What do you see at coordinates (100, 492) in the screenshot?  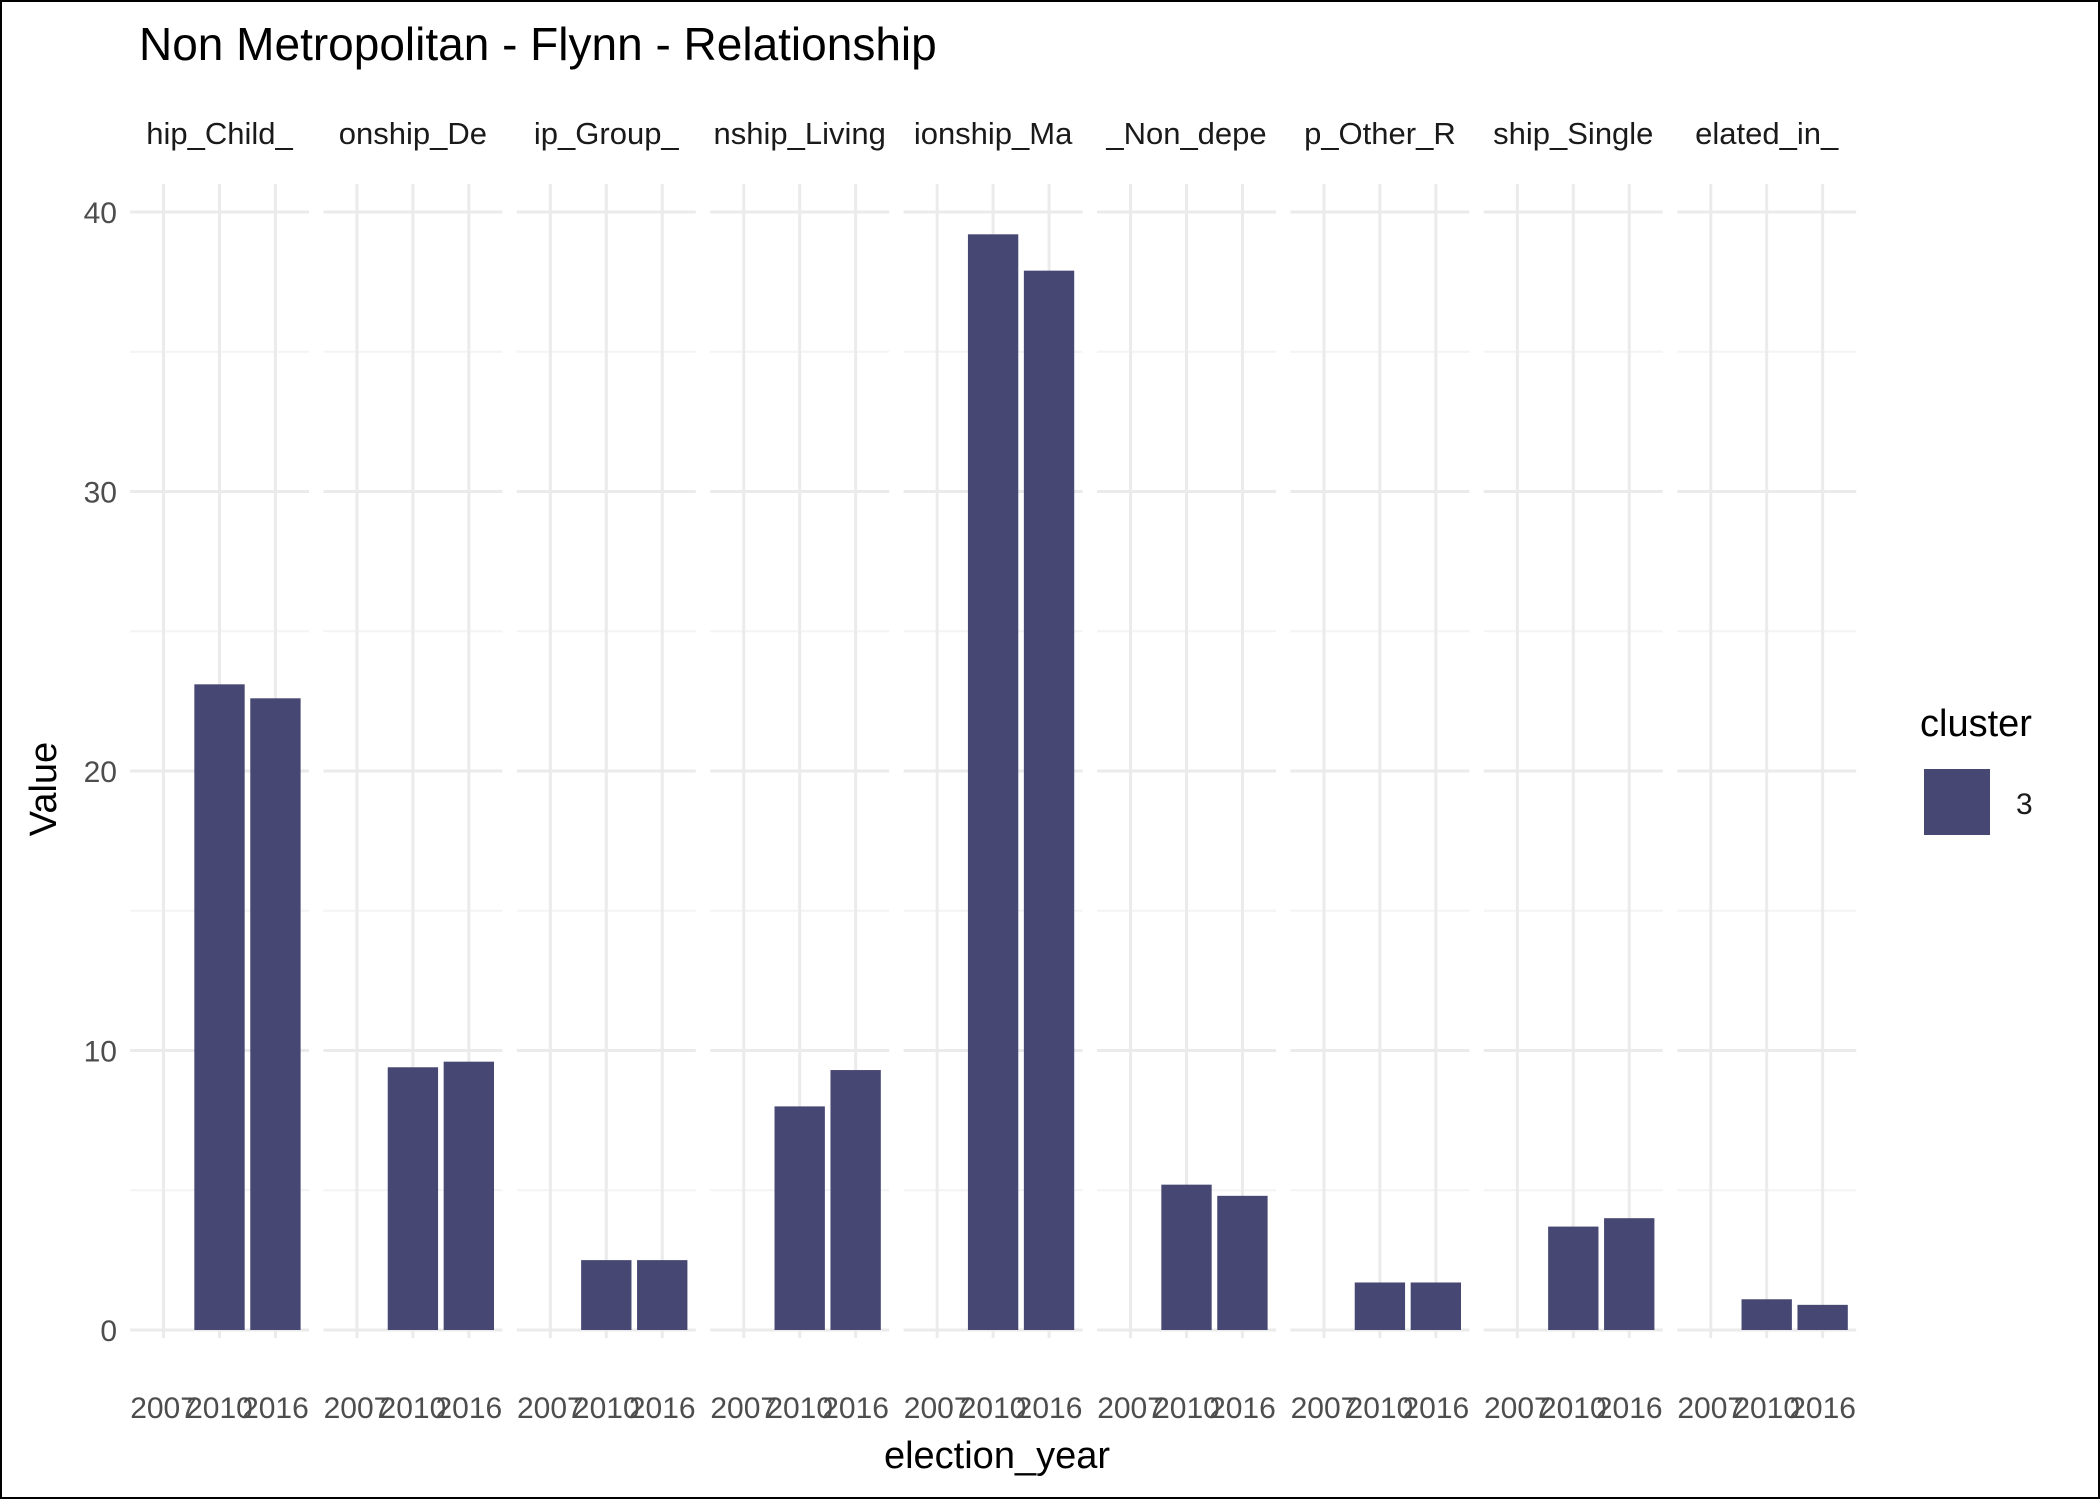 I see `y-tick-label: 30` at bounding box center [100, 492].